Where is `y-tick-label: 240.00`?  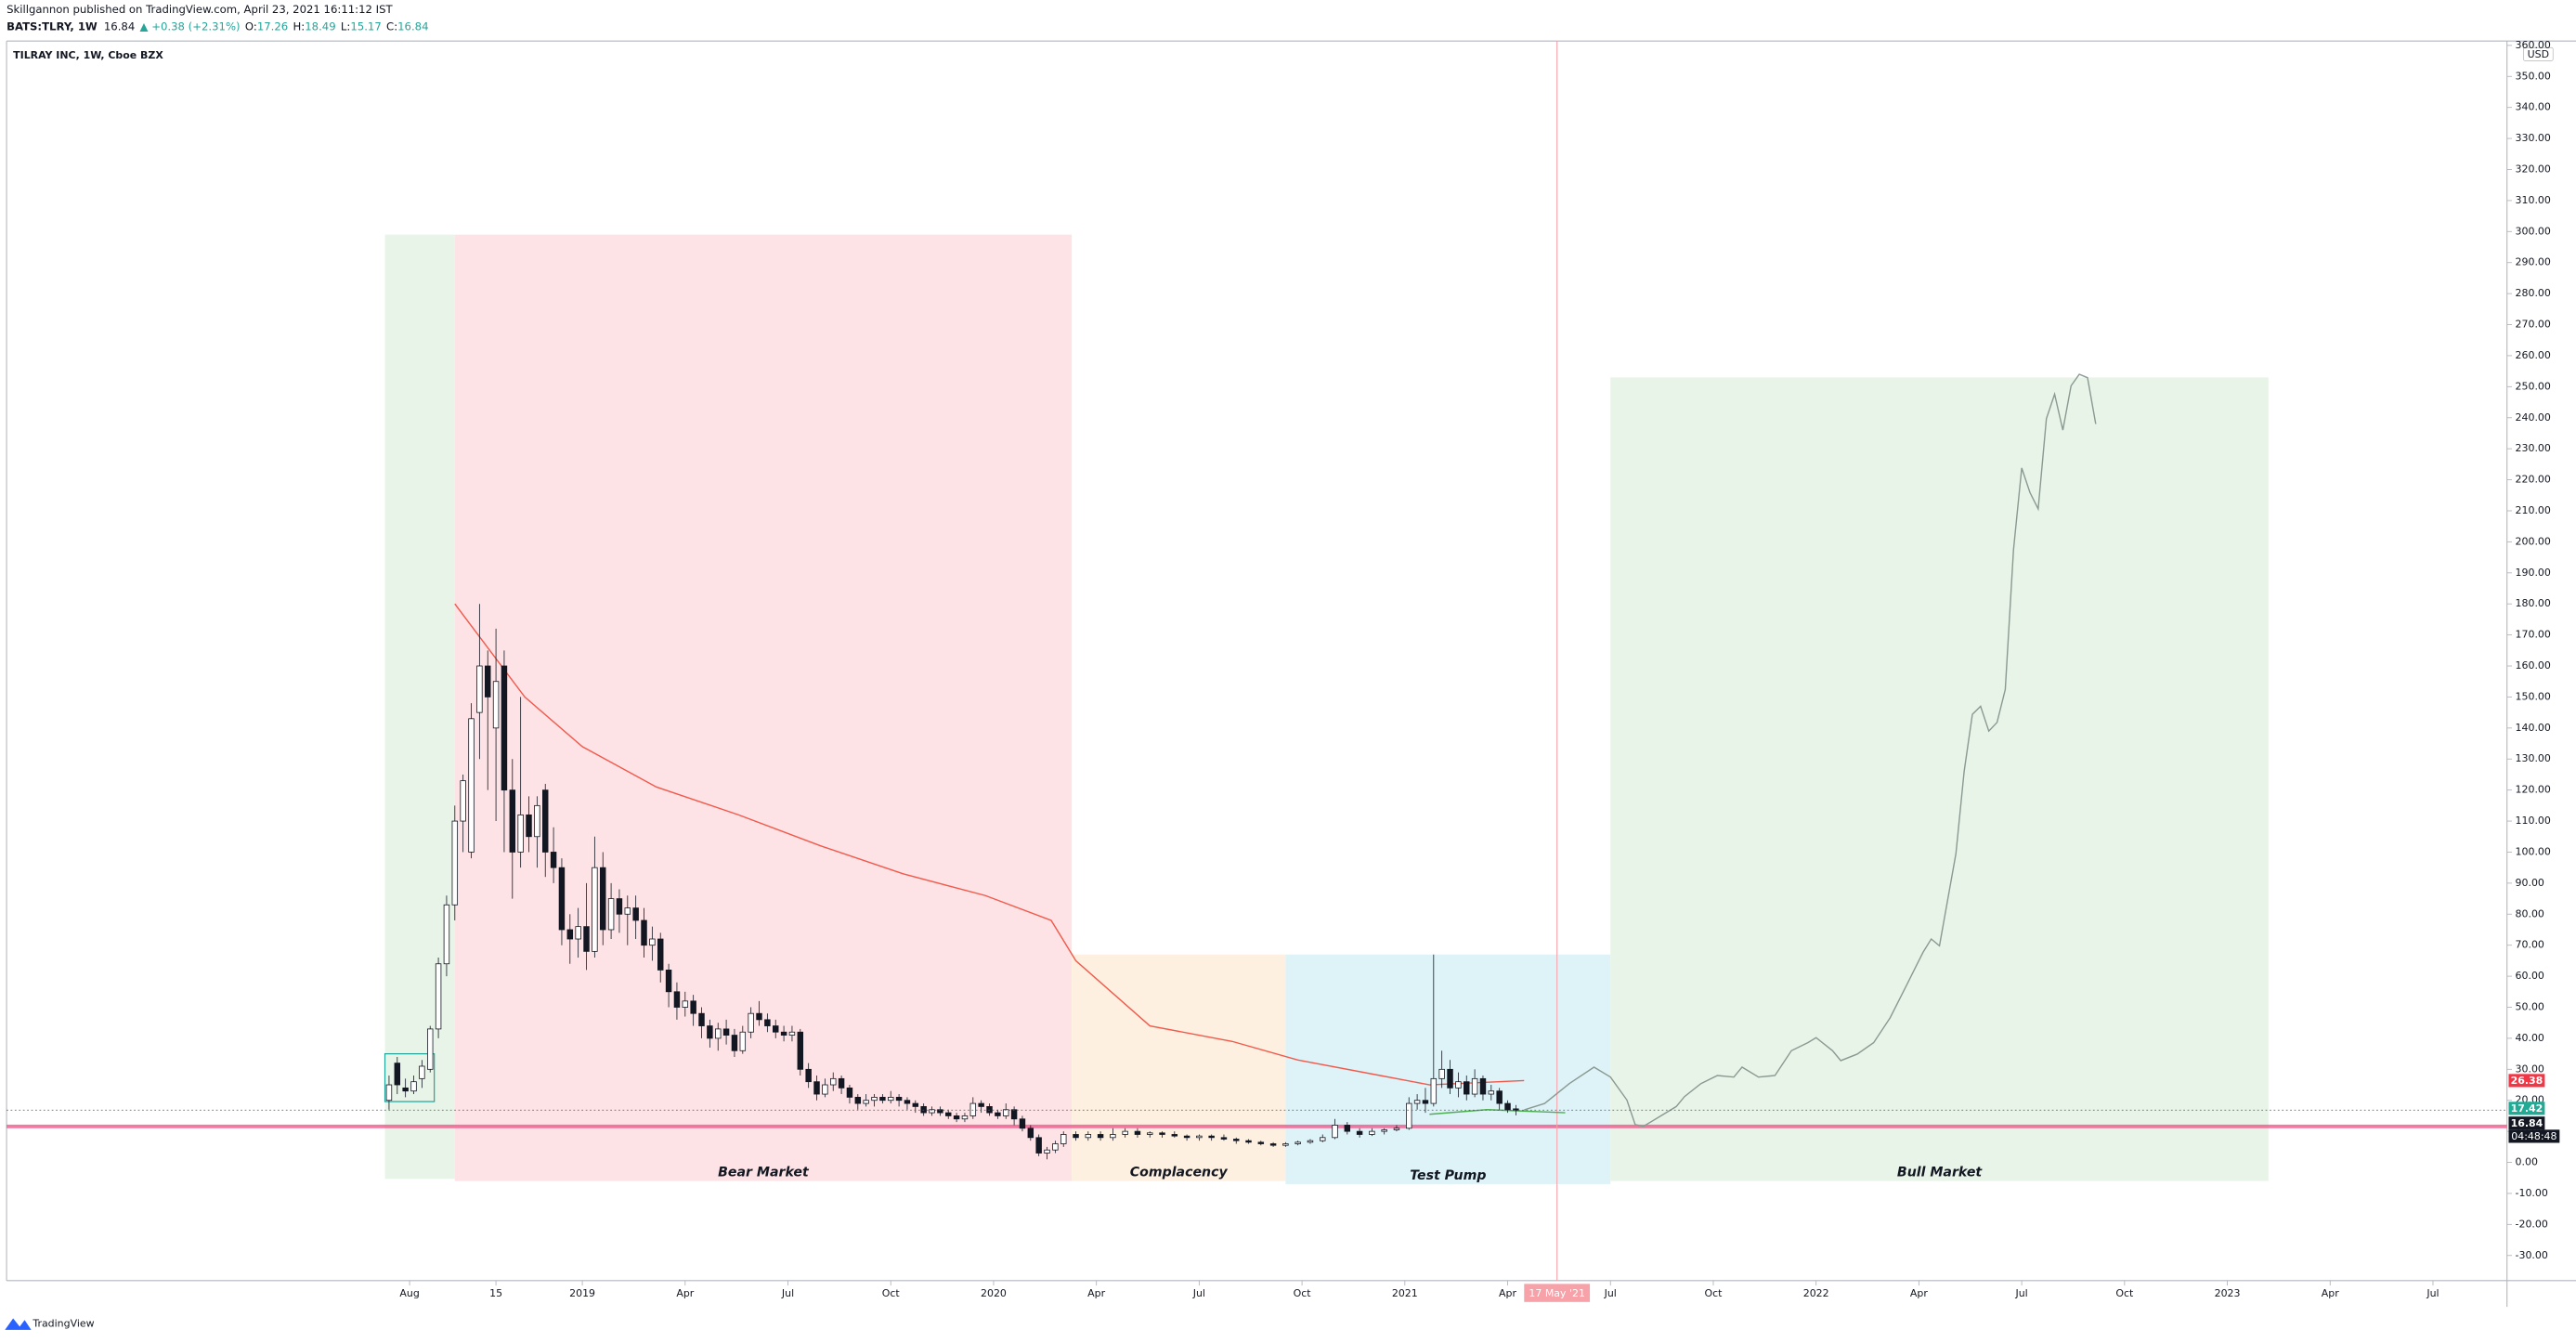 y-tick-label: 240.00 is located at coordinates (2533, 417).